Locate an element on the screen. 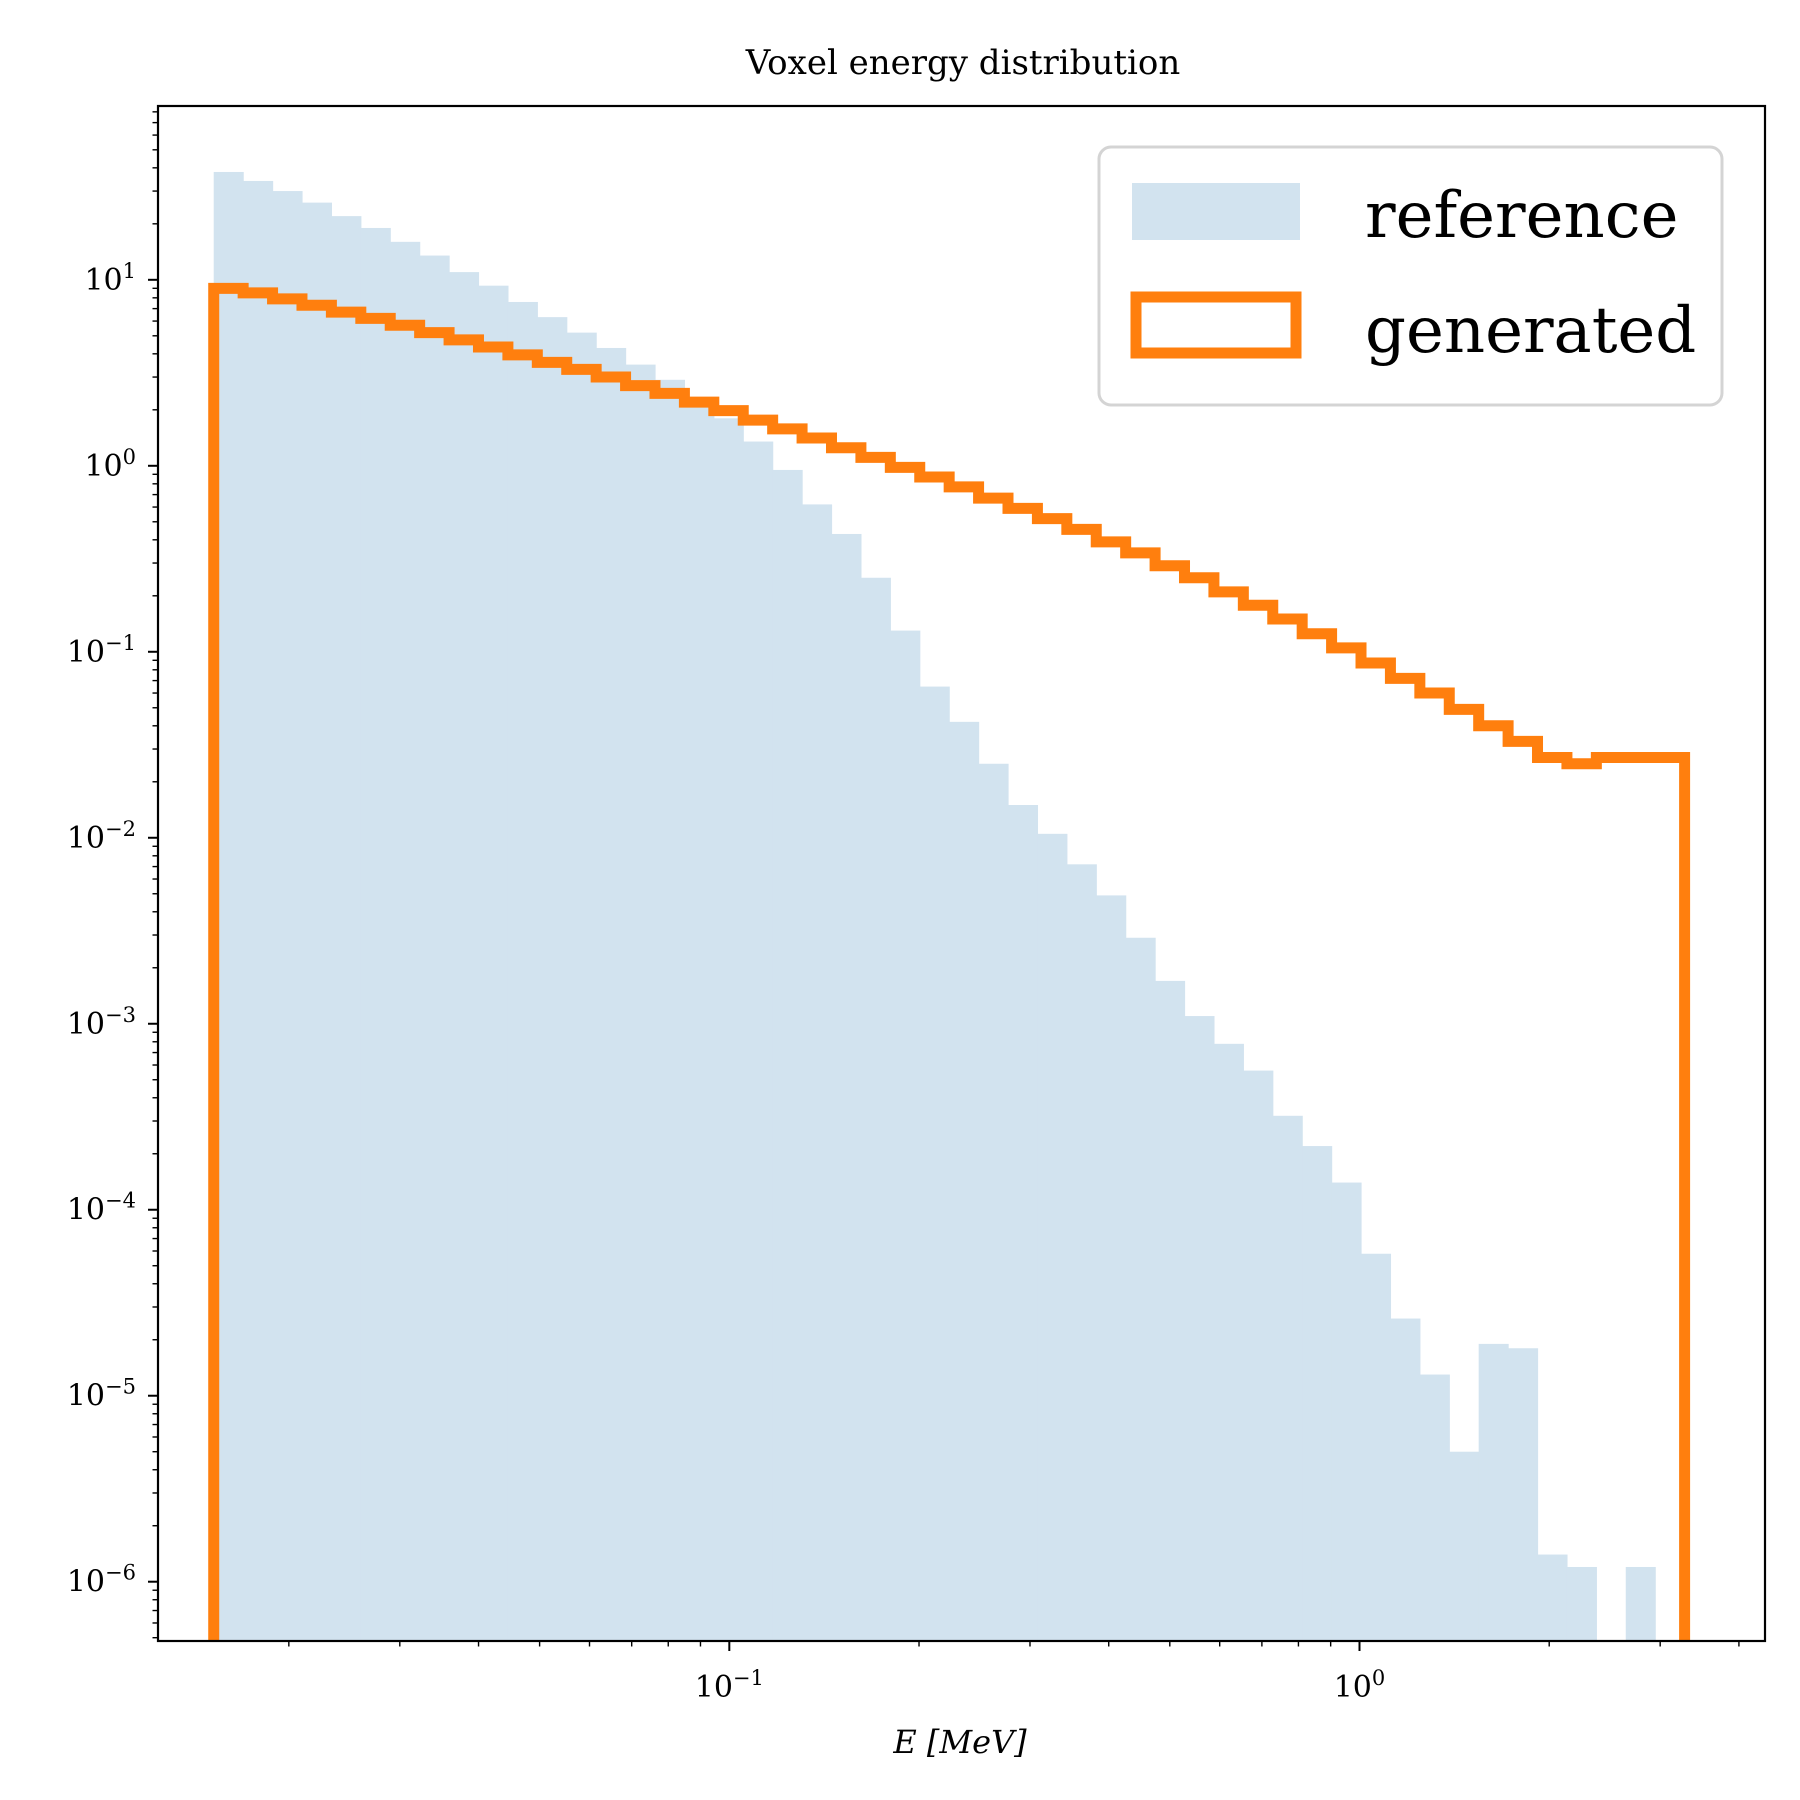 The width and height of the screenshot is (1800, 1800). y-tick-label: 10⁻² is located at coordinates (101, 836).